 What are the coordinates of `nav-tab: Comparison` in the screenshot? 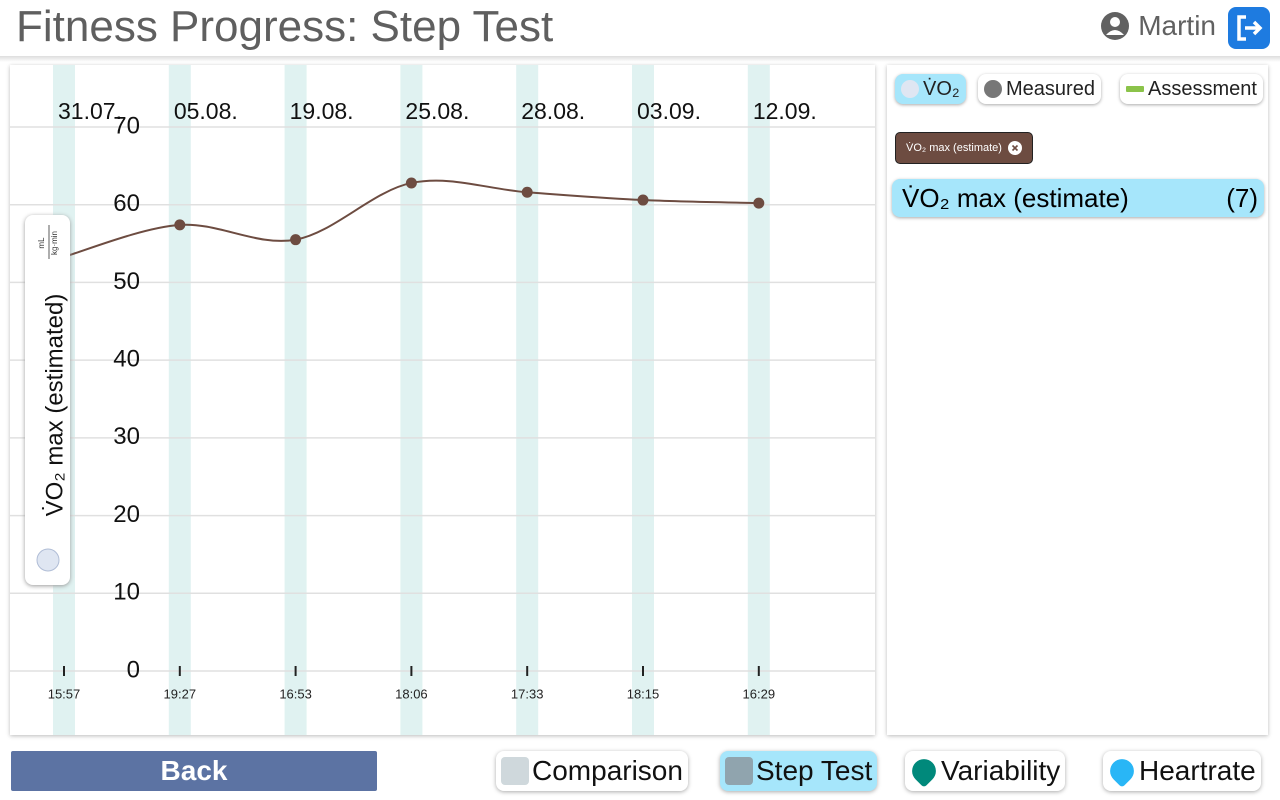 It's located at (592, 771).